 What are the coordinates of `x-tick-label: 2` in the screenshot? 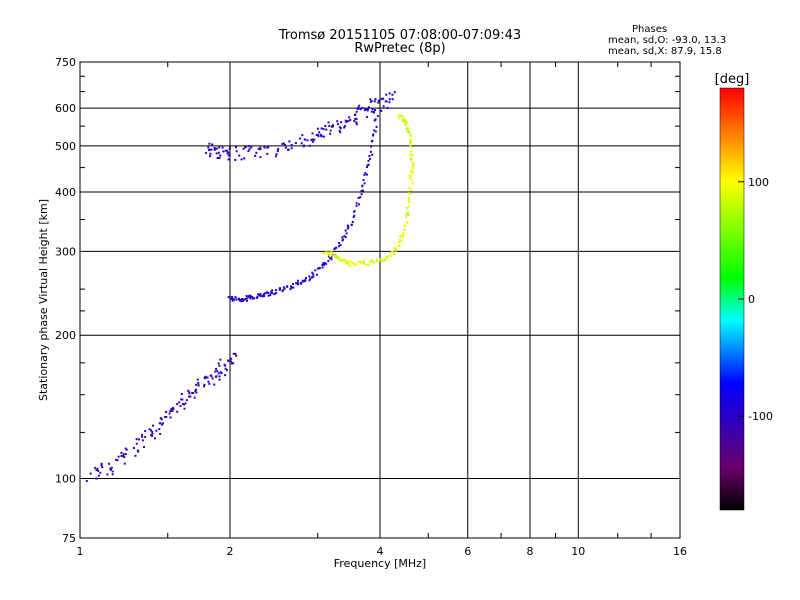 It's located at (230, 551).